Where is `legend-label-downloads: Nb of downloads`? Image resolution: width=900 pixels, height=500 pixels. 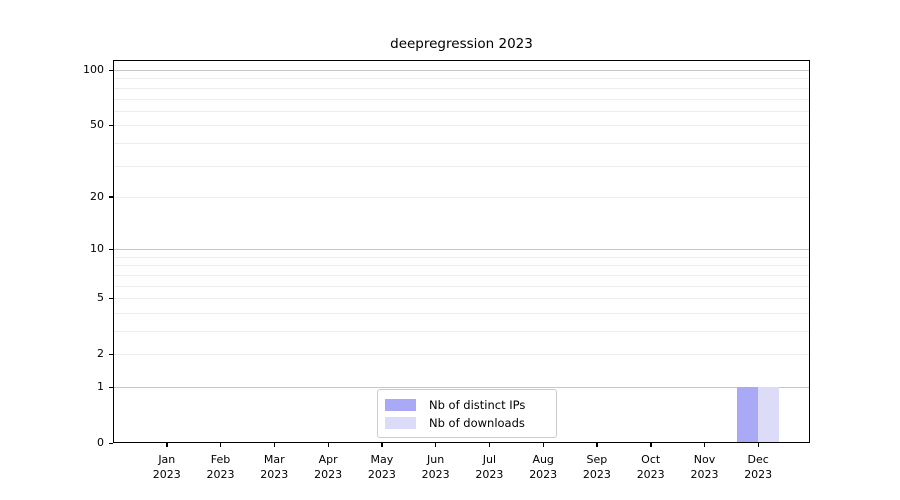
legend-label-downloads: Nb of downloads is located at coordinates (477, 423).